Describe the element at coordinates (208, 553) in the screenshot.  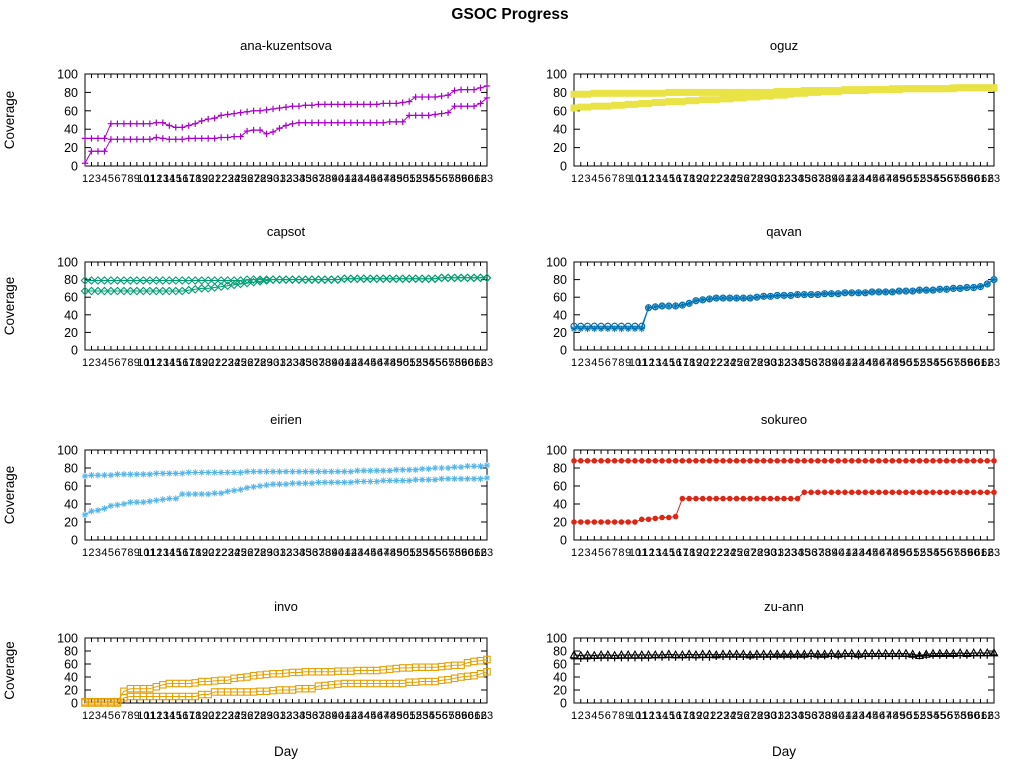
I see `x-tick-label: 20` at that location.